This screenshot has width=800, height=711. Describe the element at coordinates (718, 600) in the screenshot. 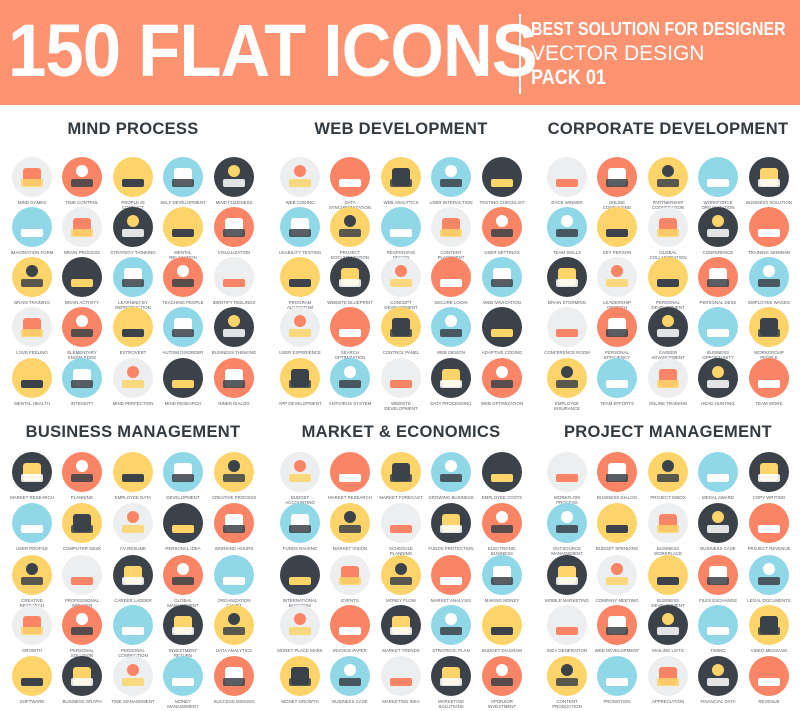

I see `icon-label: Files Exchange` at that location.